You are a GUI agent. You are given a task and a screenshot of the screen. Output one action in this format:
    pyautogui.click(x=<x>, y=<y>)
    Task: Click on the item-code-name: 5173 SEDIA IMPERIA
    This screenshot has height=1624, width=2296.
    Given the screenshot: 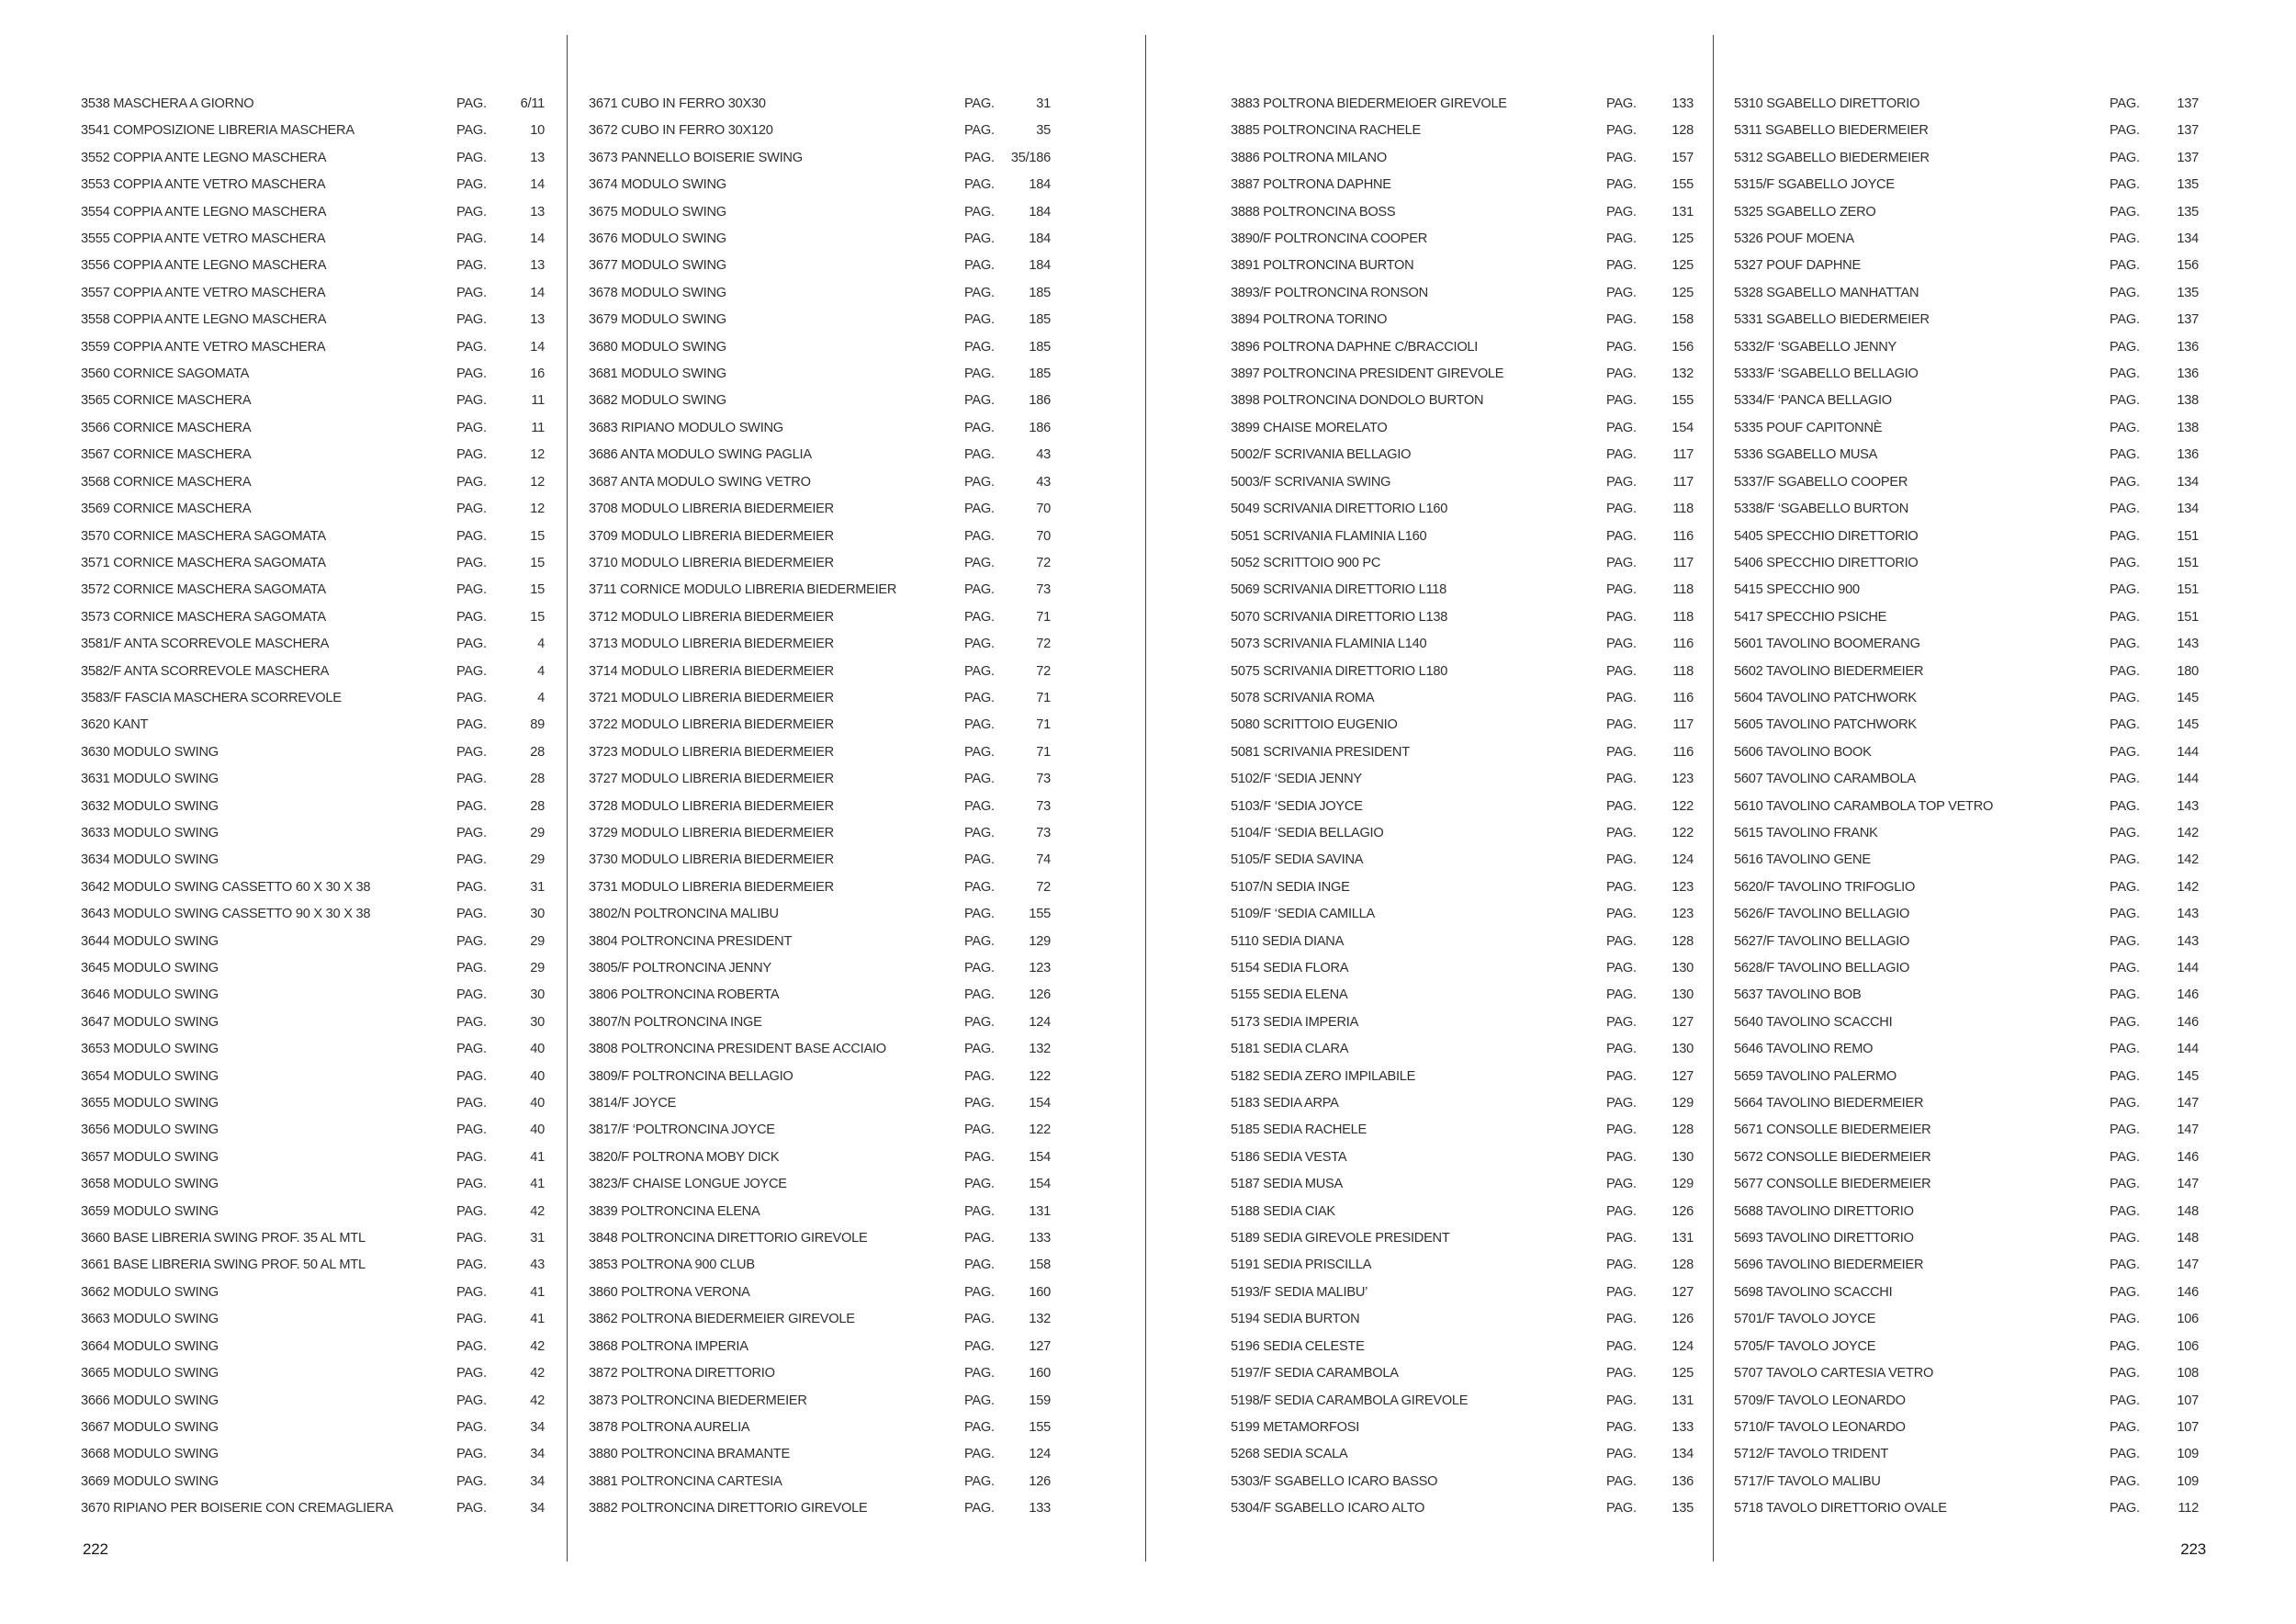 What is the action you would take?
    pyautogui.click(x=1295, y=1022)
    